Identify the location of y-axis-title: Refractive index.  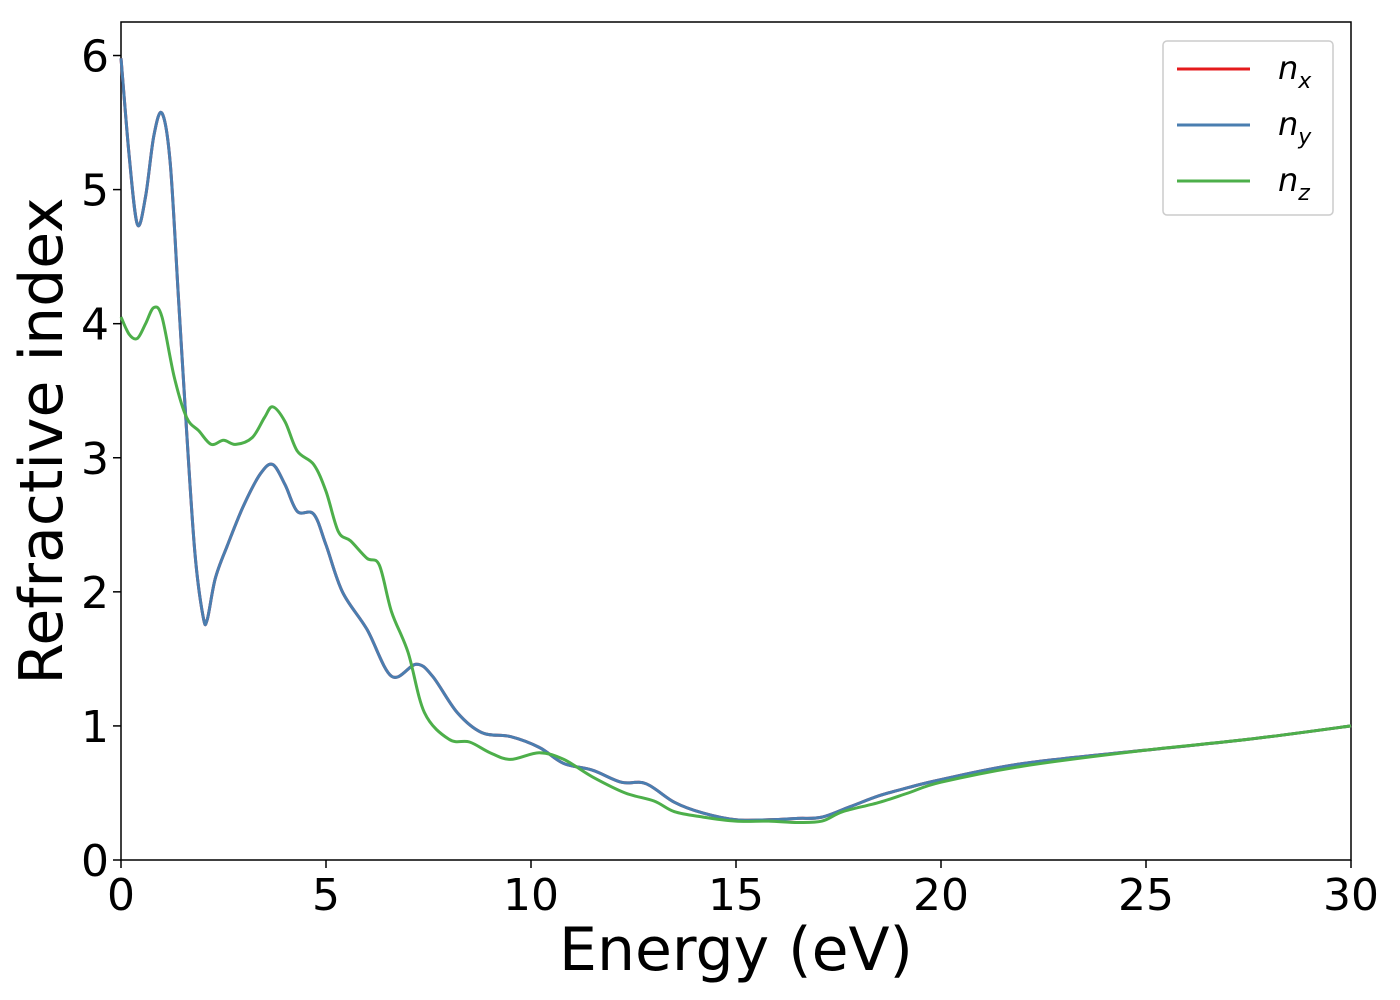
(42, 440).